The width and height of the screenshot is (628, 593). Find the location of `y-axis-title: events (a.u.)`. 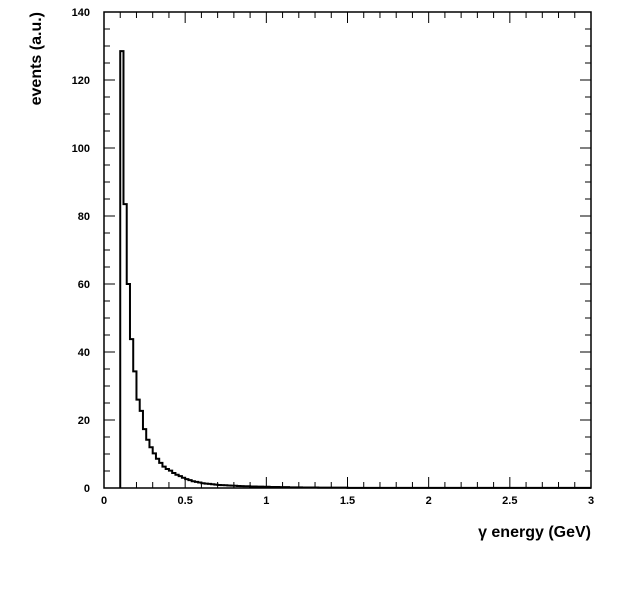

y-axis-title: events (a.u.) is located at coordinates (36, 58).